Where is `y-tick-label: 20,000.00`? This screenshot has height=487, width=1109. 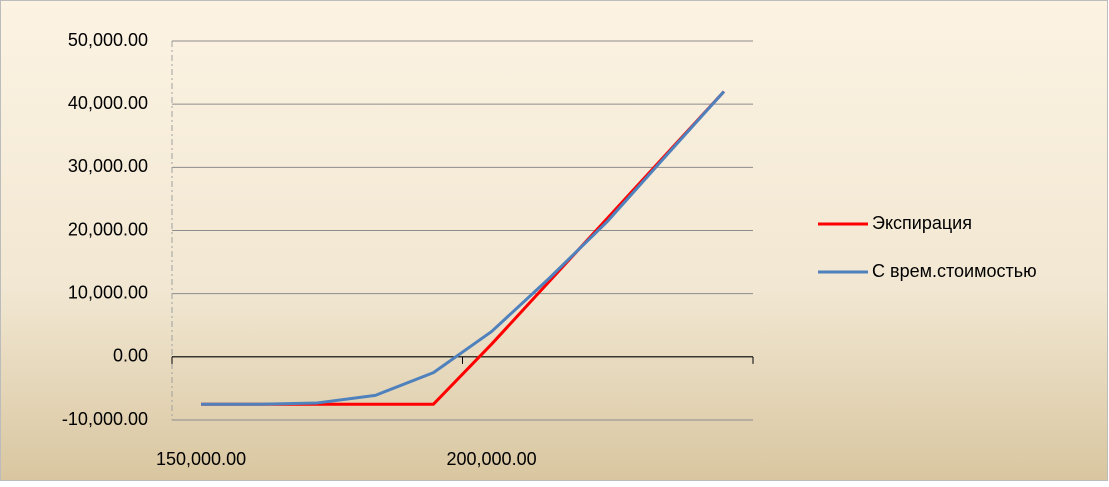
y-tick-label: 20,000.00 is located at coordinates (108, 229).